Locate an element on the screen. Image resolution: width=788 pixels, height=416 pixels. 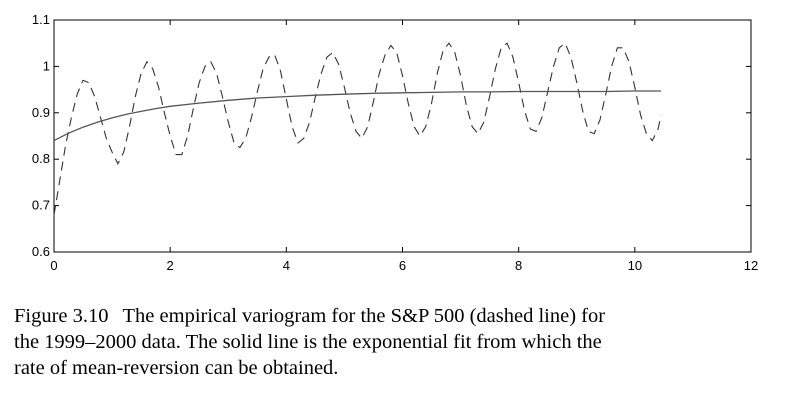
x-tick-label: 8 is located at coordinates (518, 265).